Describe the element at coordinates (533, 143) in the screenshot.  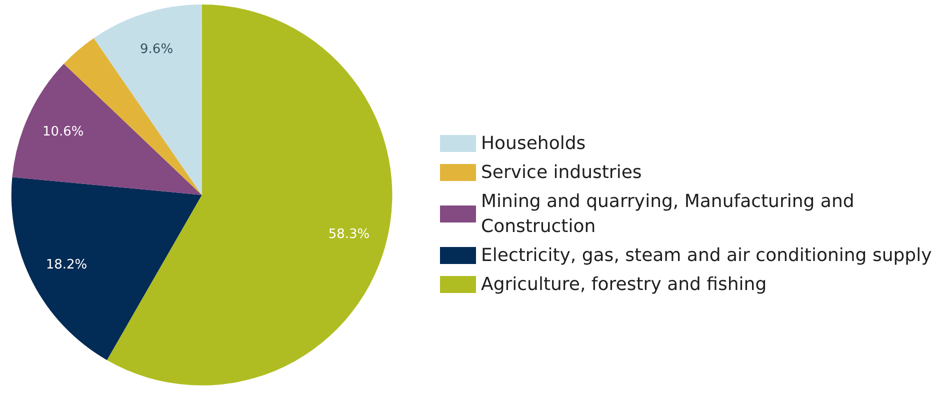
I see `legend-label: Households` at that location.